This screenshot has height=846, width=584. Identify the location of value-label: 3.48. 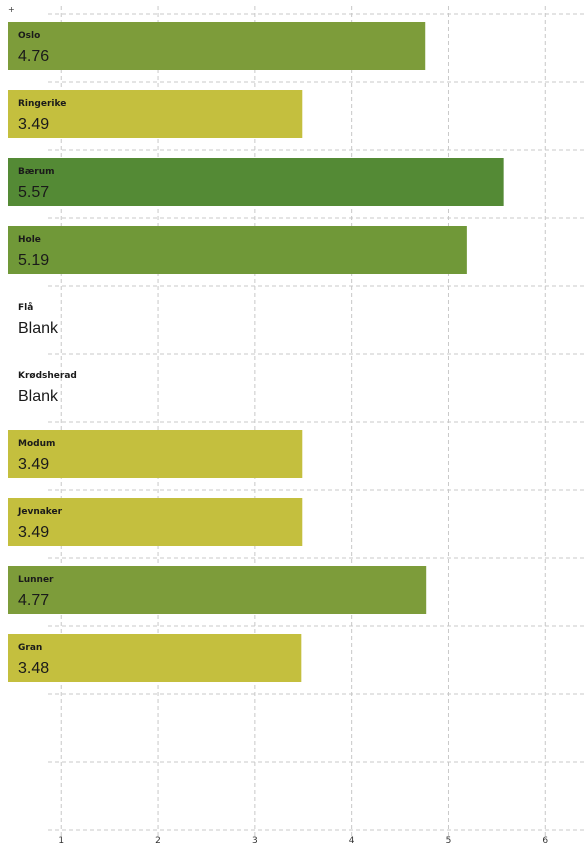
(33, 668).